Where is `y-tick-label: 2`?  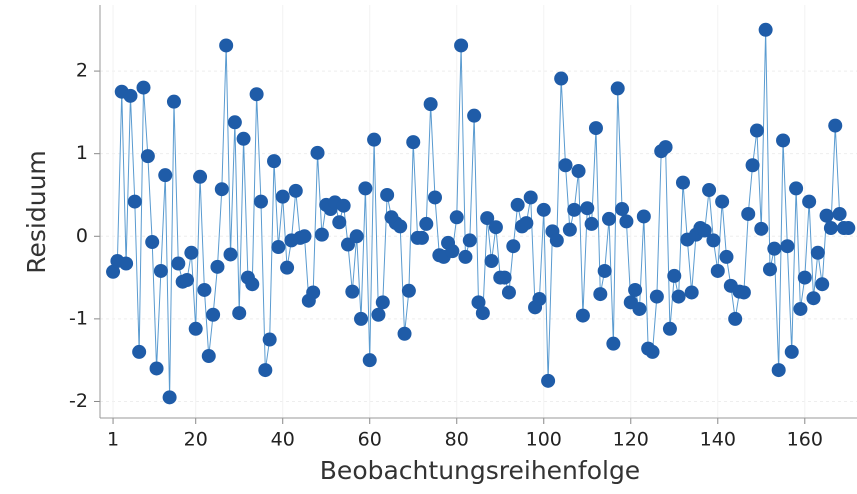
y-tick-label: 2 is located at coordinates (82, 71).